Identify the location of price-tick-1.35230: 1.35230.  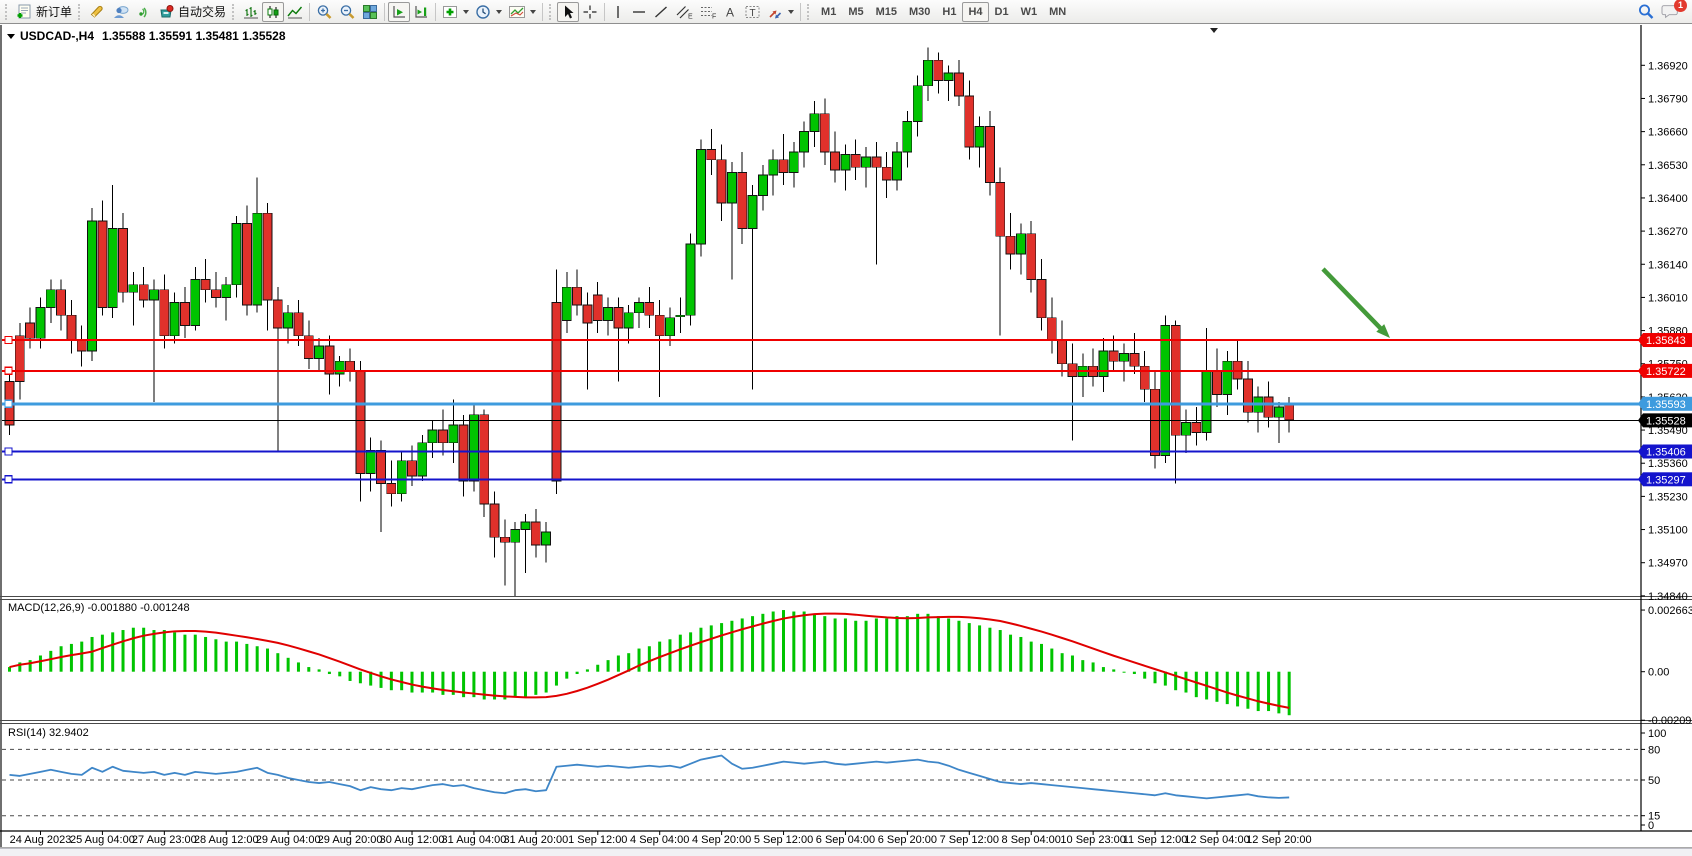
(1668, 497).